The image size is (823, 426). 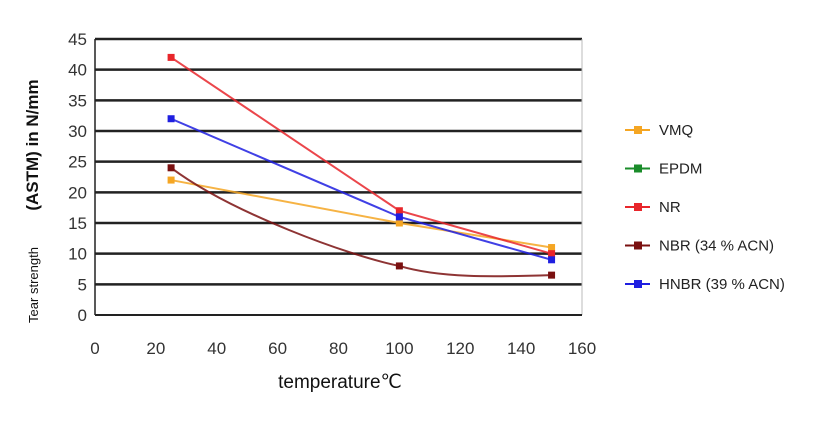 I want to click on x-tick-labels: 0 20 40 60 80 100 120 140 160, so click(x=343, y=348).